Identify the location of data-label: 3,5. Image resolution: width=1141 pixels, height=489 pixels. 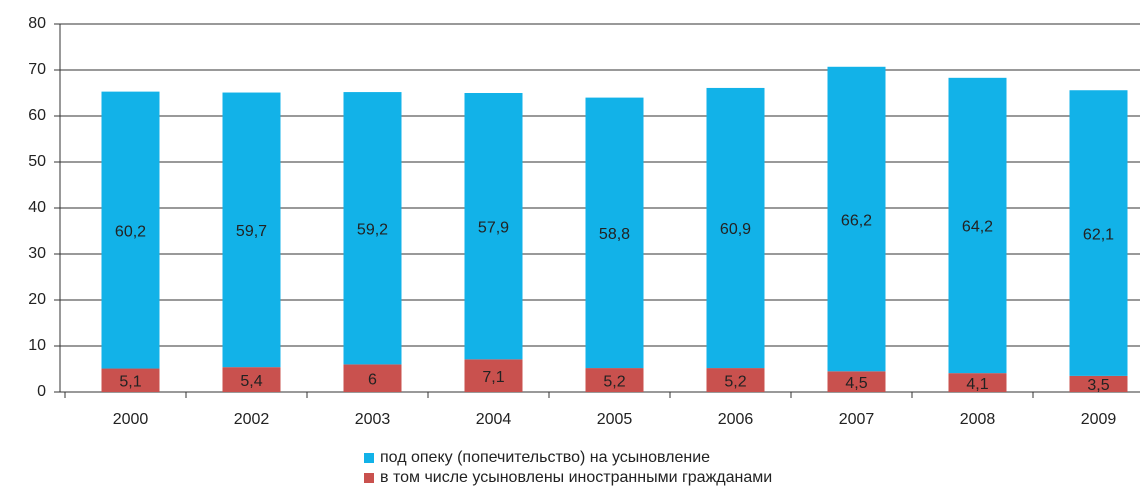
(1098, 385).